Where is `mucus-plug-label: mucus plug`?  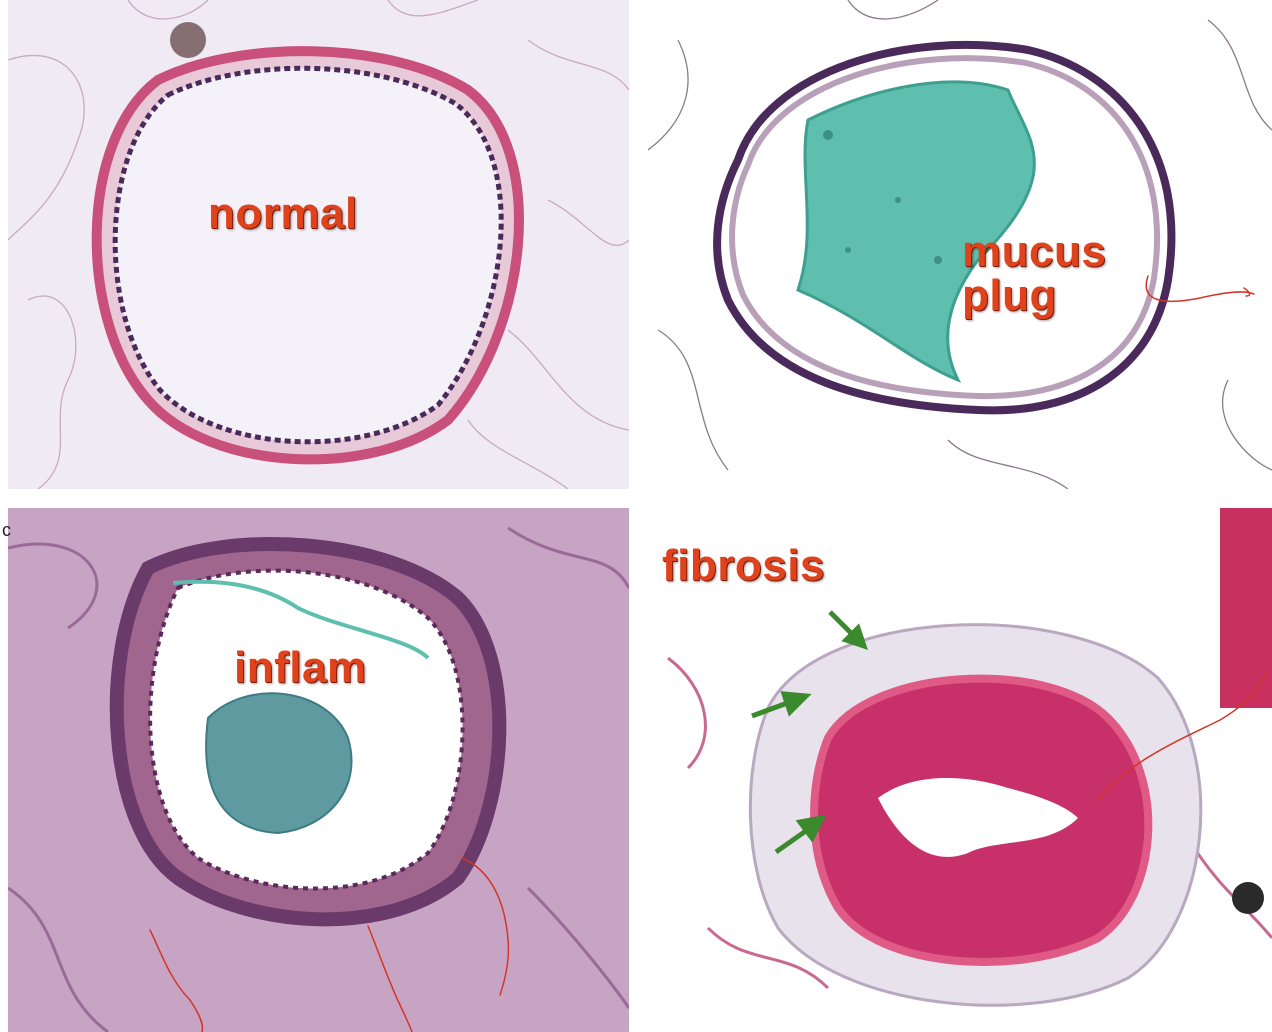 mucus-plug-label: mucus plug is located at coordinates (1034, 274).